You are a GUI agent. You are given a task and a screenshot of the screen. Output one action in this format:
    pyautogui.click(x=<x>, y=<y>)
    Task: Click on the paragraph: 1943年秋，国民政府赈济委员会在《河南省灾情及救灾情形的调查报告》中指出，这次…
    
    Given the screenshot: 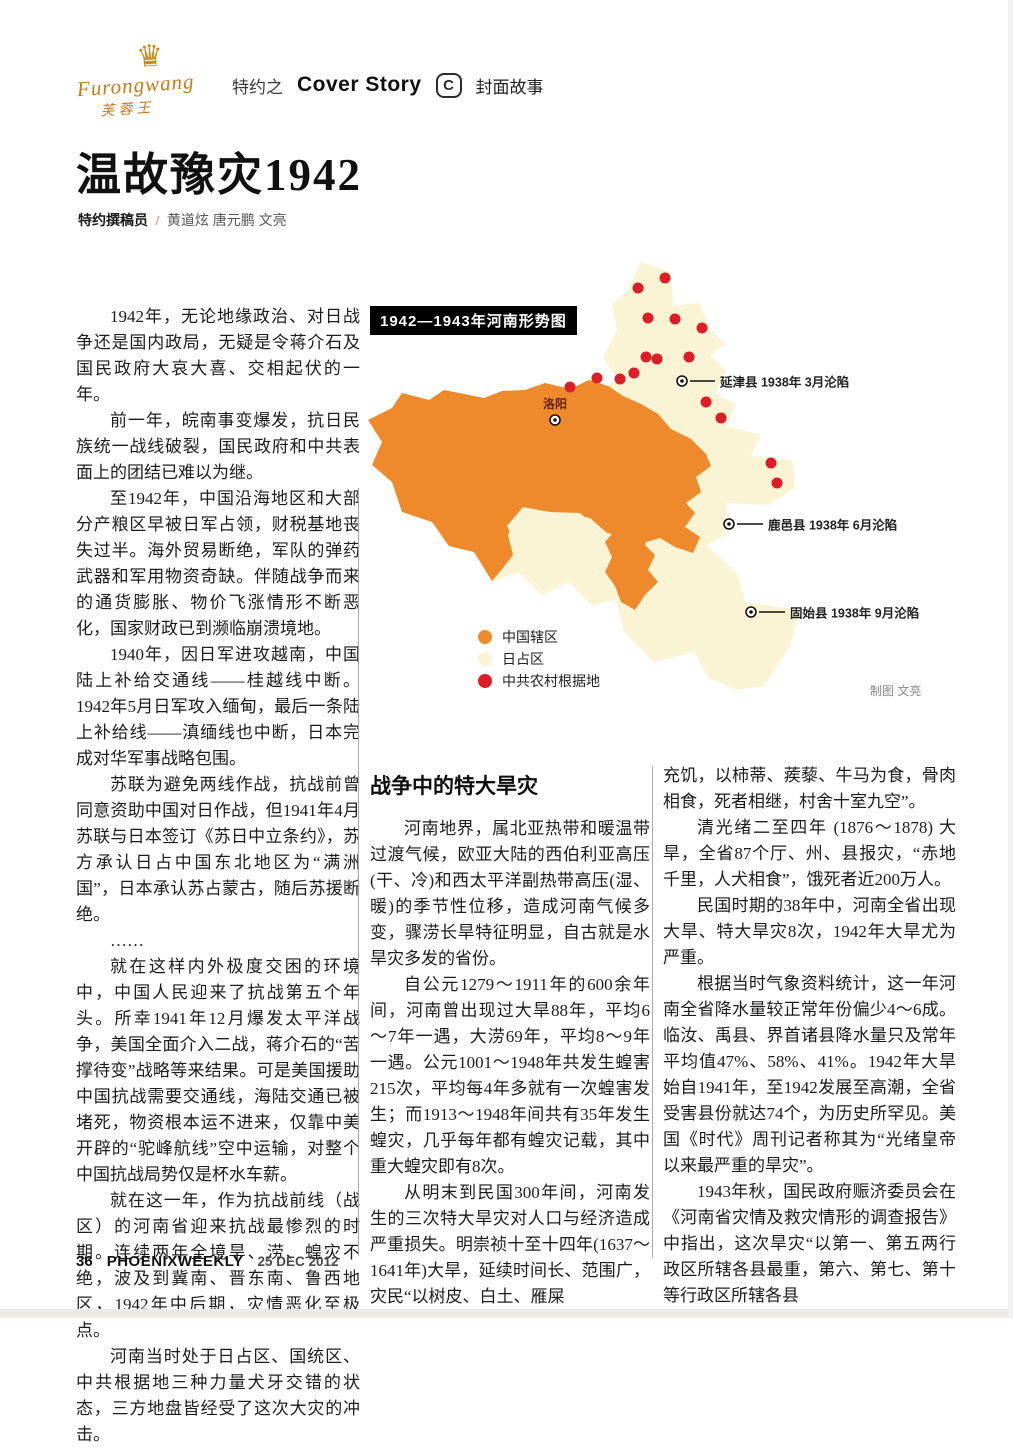 What is the action you would take?
    pyautogui.click(x=809, y=1243)
    